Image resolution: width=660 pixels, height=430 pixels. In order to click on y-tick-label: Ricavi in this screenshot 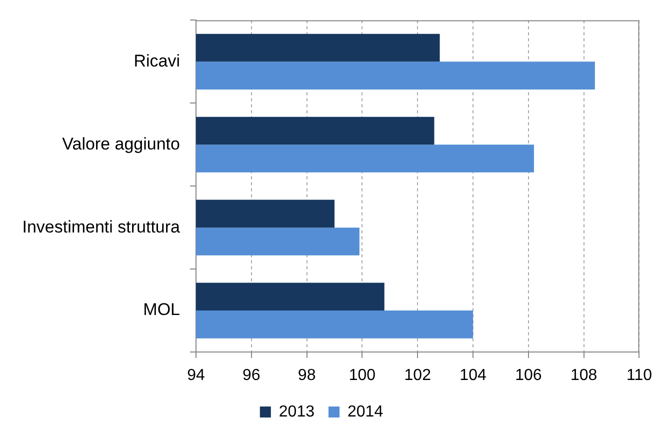, I will do `click(157, 60)`.